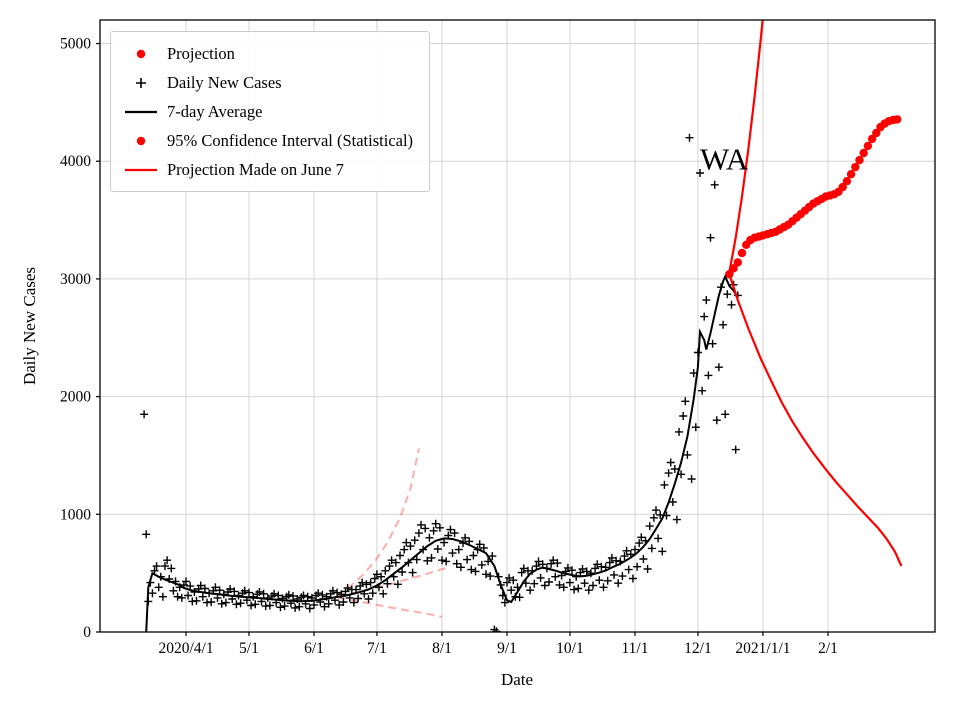 The height and width of the screenshot is (720, 960). I want to click on legend-item-june7-projection: Projection Made on June 7, so click(266, 169).